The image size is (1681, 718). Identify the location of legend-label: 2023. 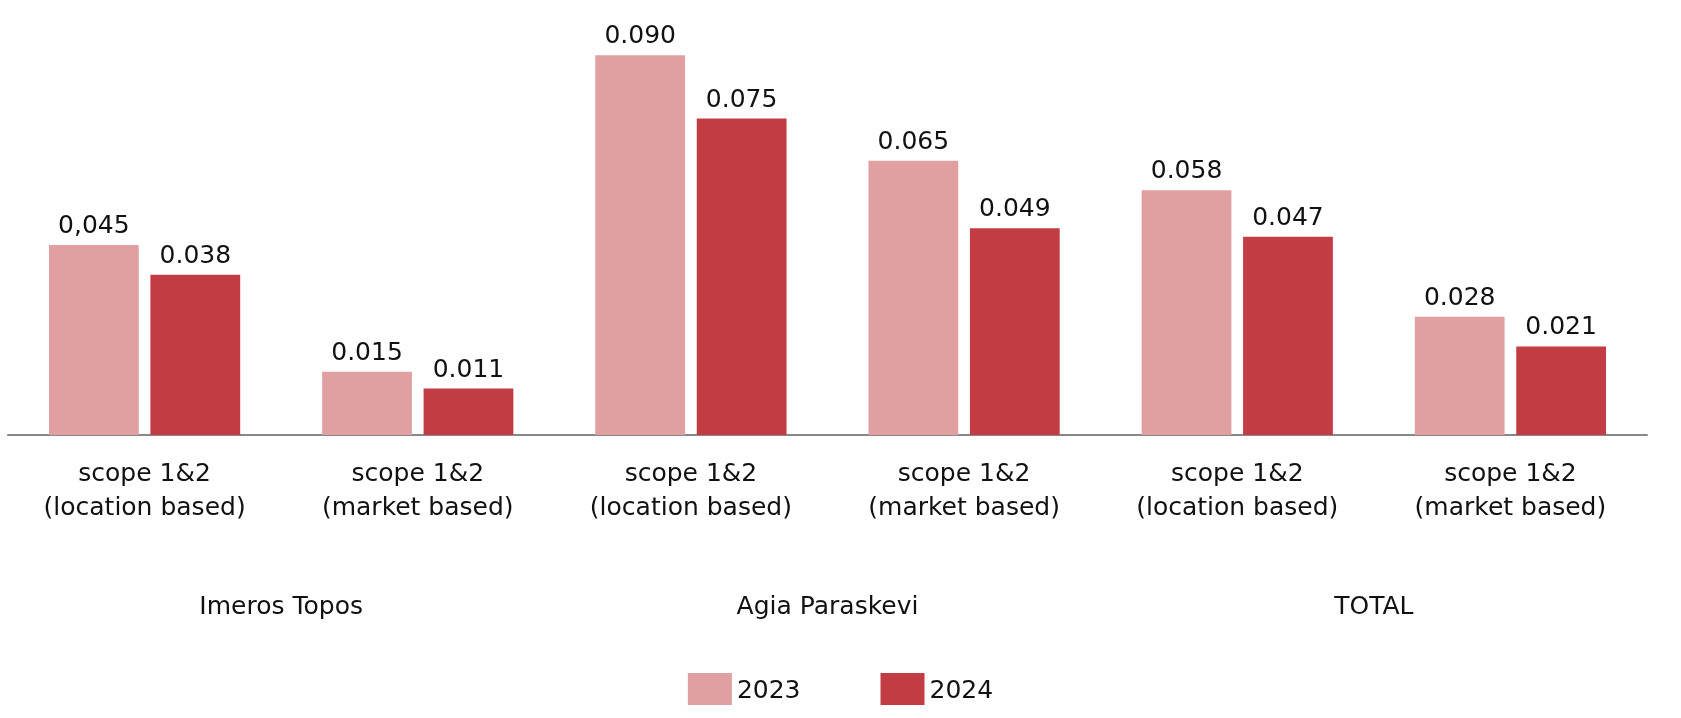
(768, 689).